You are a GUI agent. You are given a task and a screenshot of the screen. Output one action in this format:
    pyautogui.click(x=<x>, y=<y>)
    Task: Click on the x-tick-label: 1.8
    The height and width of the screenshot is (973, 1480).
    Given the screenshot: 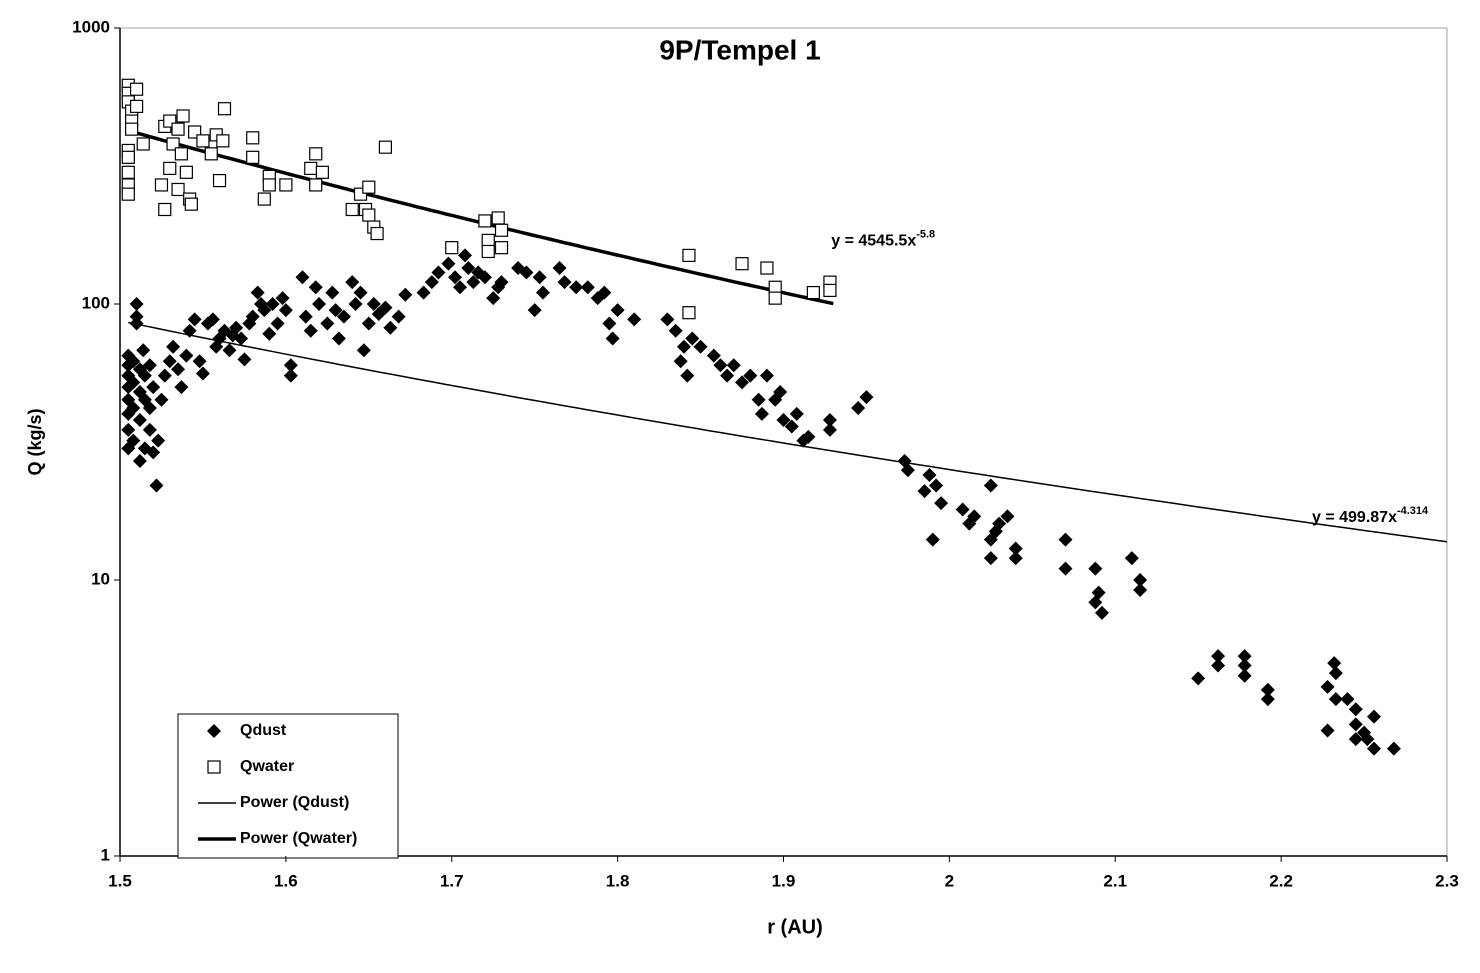 What is the action you would take?
    pyautogui.click(x=618, y=880)
    